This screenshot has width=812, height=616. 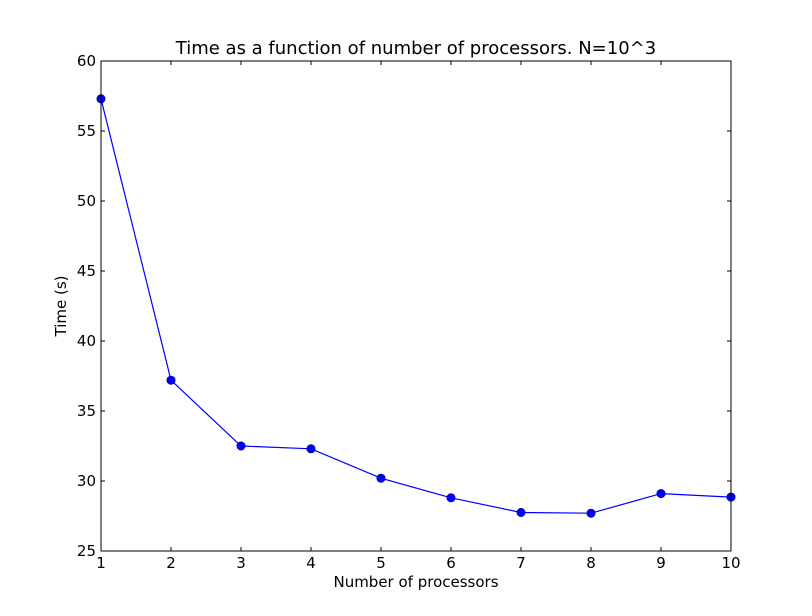 I want to click on y-axis-label: Time (s), so click(x=61, y=307).